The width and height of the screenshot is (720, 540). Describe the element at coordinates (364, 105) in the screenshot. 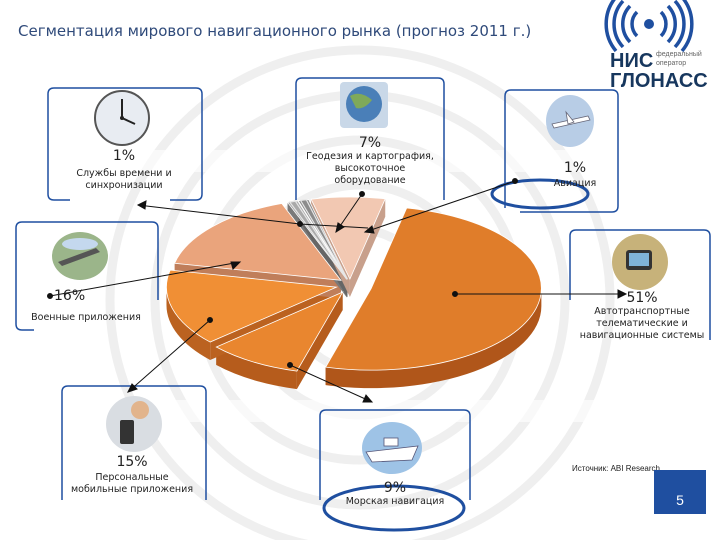

I see `globe-icon` at that location.